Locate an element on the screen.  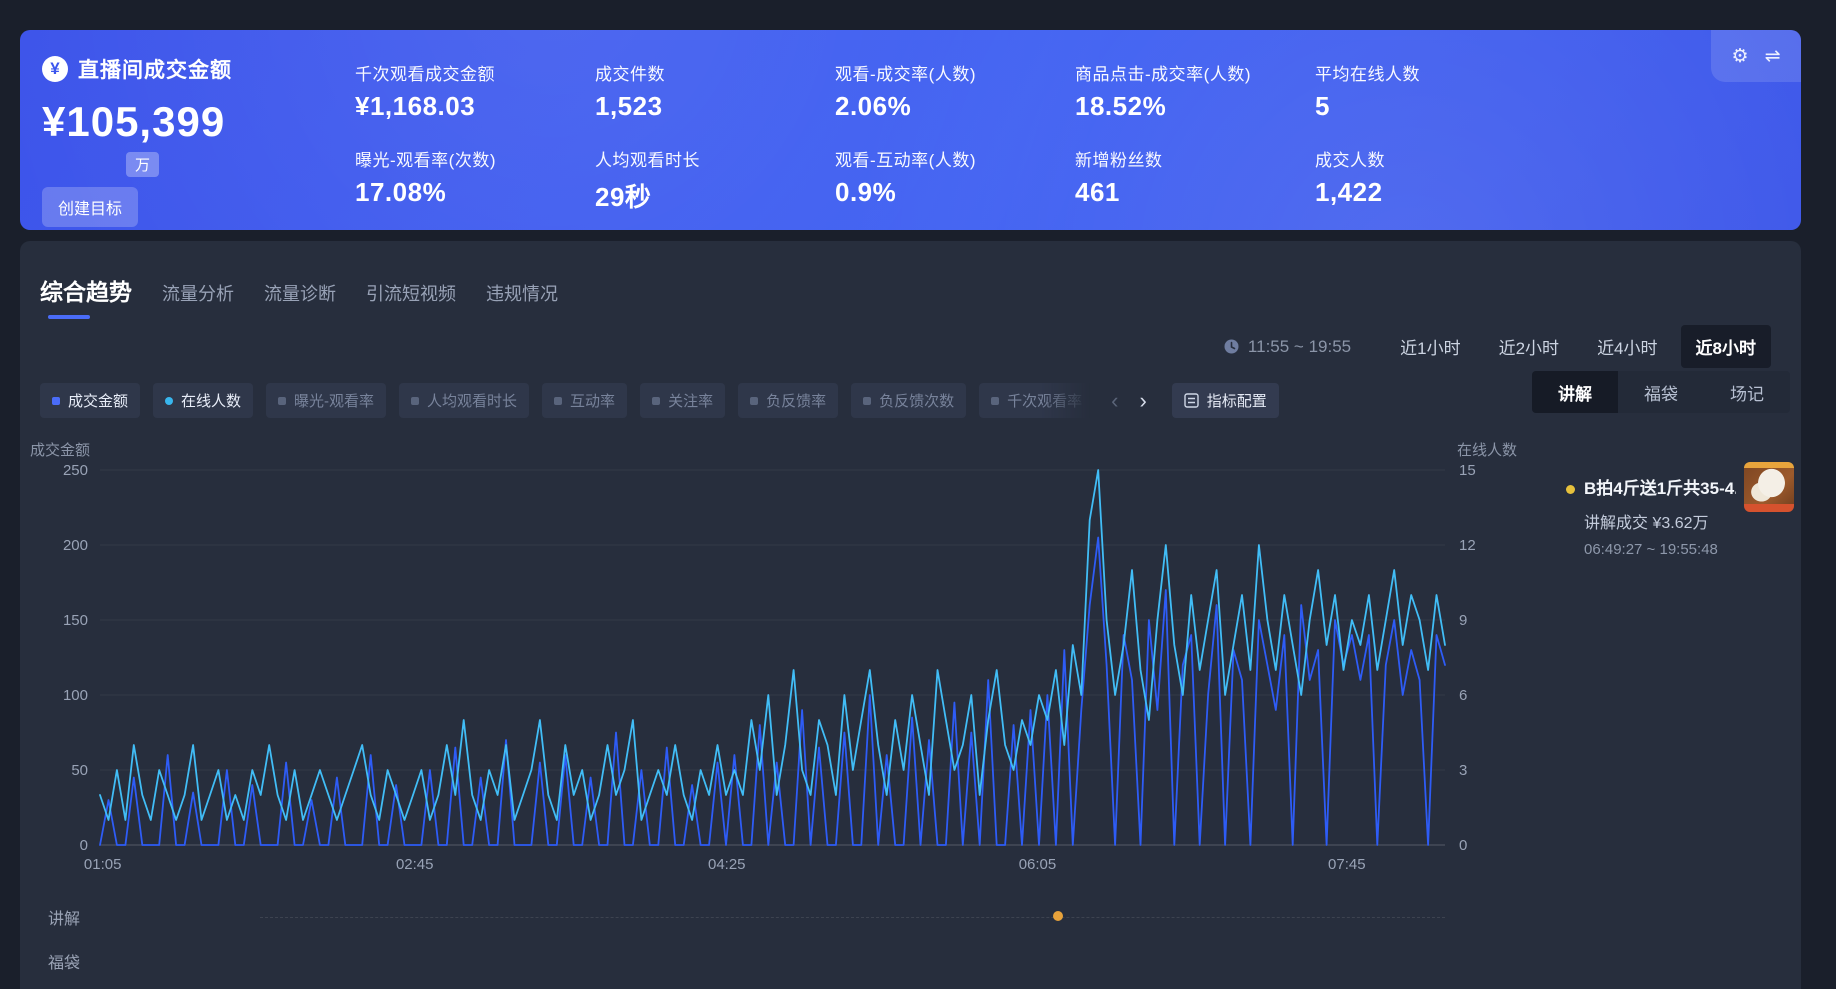
chip-online-users: 在线人数 is located at coordinates (203, 400).